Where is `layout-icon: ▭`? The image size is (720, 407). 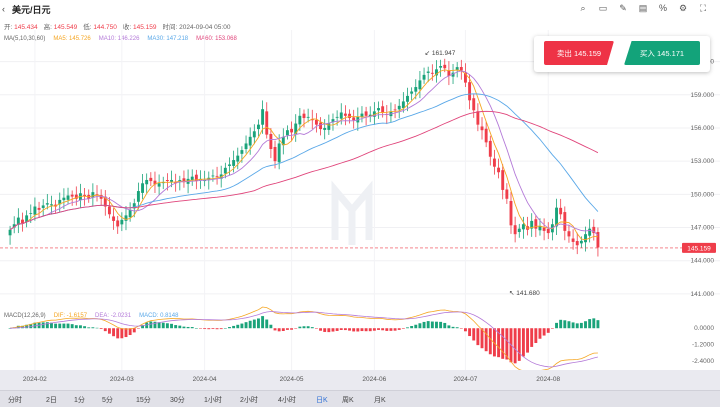
layout-icon: ▭ is located at coordinates (603, 8).